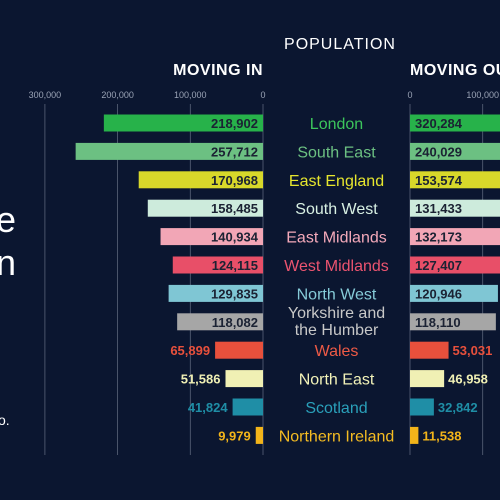 The image size is (500, 500). What do you see at coordinates (234, 293) in the screenshot?
I see `value-label-moving-in: 129,835` at bounding box center [234, 293].